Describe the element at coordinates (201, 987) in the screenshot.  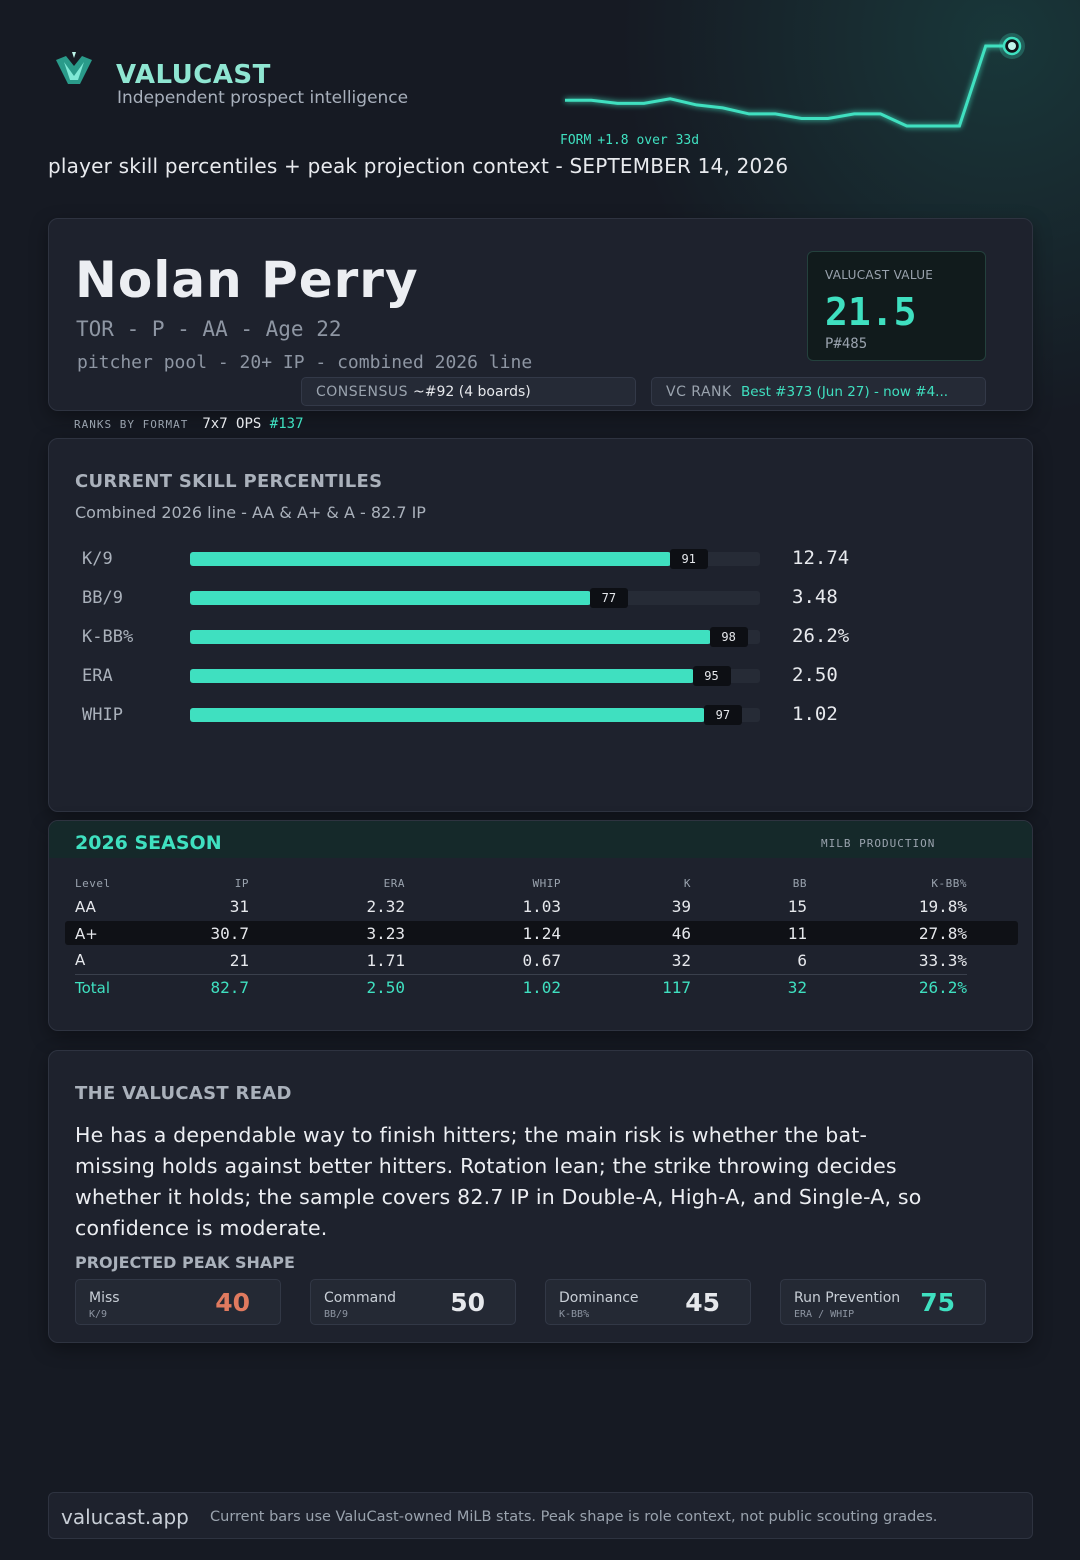
I see `season-total-cell: 82.7` at that location.